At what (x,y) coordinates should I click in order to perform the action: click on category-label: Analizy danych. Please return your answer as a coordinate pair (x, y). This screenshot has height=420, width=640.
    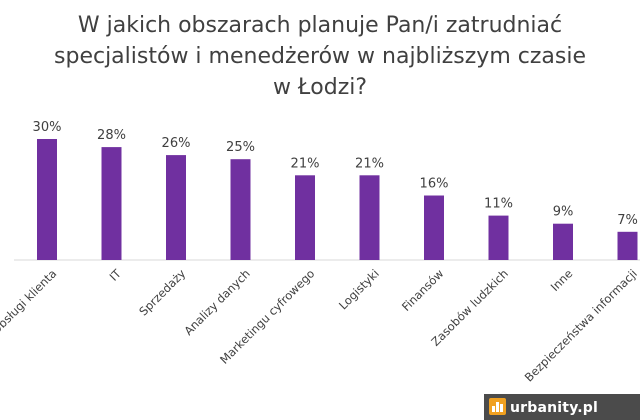
    Looking at the image, I should click on (217, 302).